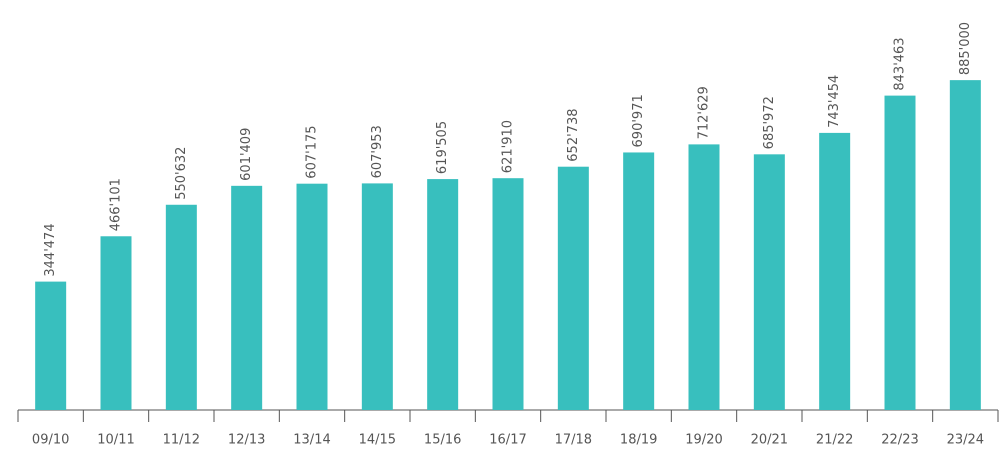  What do you see at coordinates (704, 112) in the screenshot?
I see `value-label: 712'629` at bounding box center [704, 112].